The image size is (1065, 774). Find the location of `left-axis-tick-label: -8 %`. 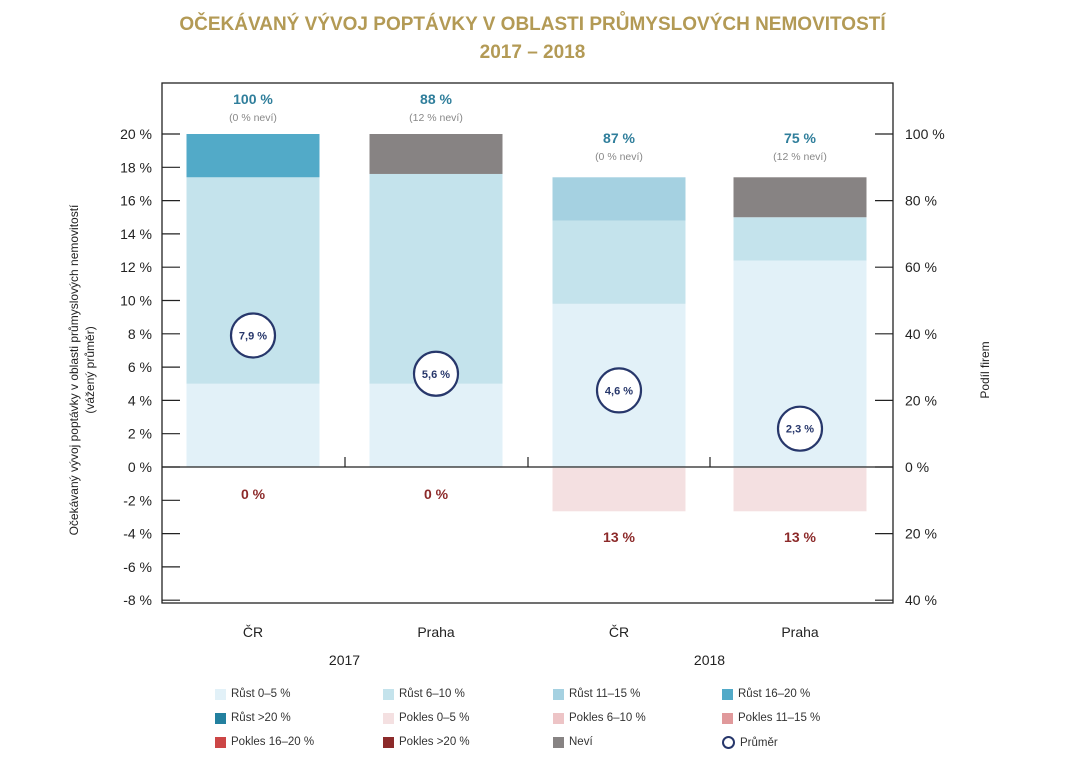

left-axis-tick-label: -8 % is located at coordinates (137, 600).